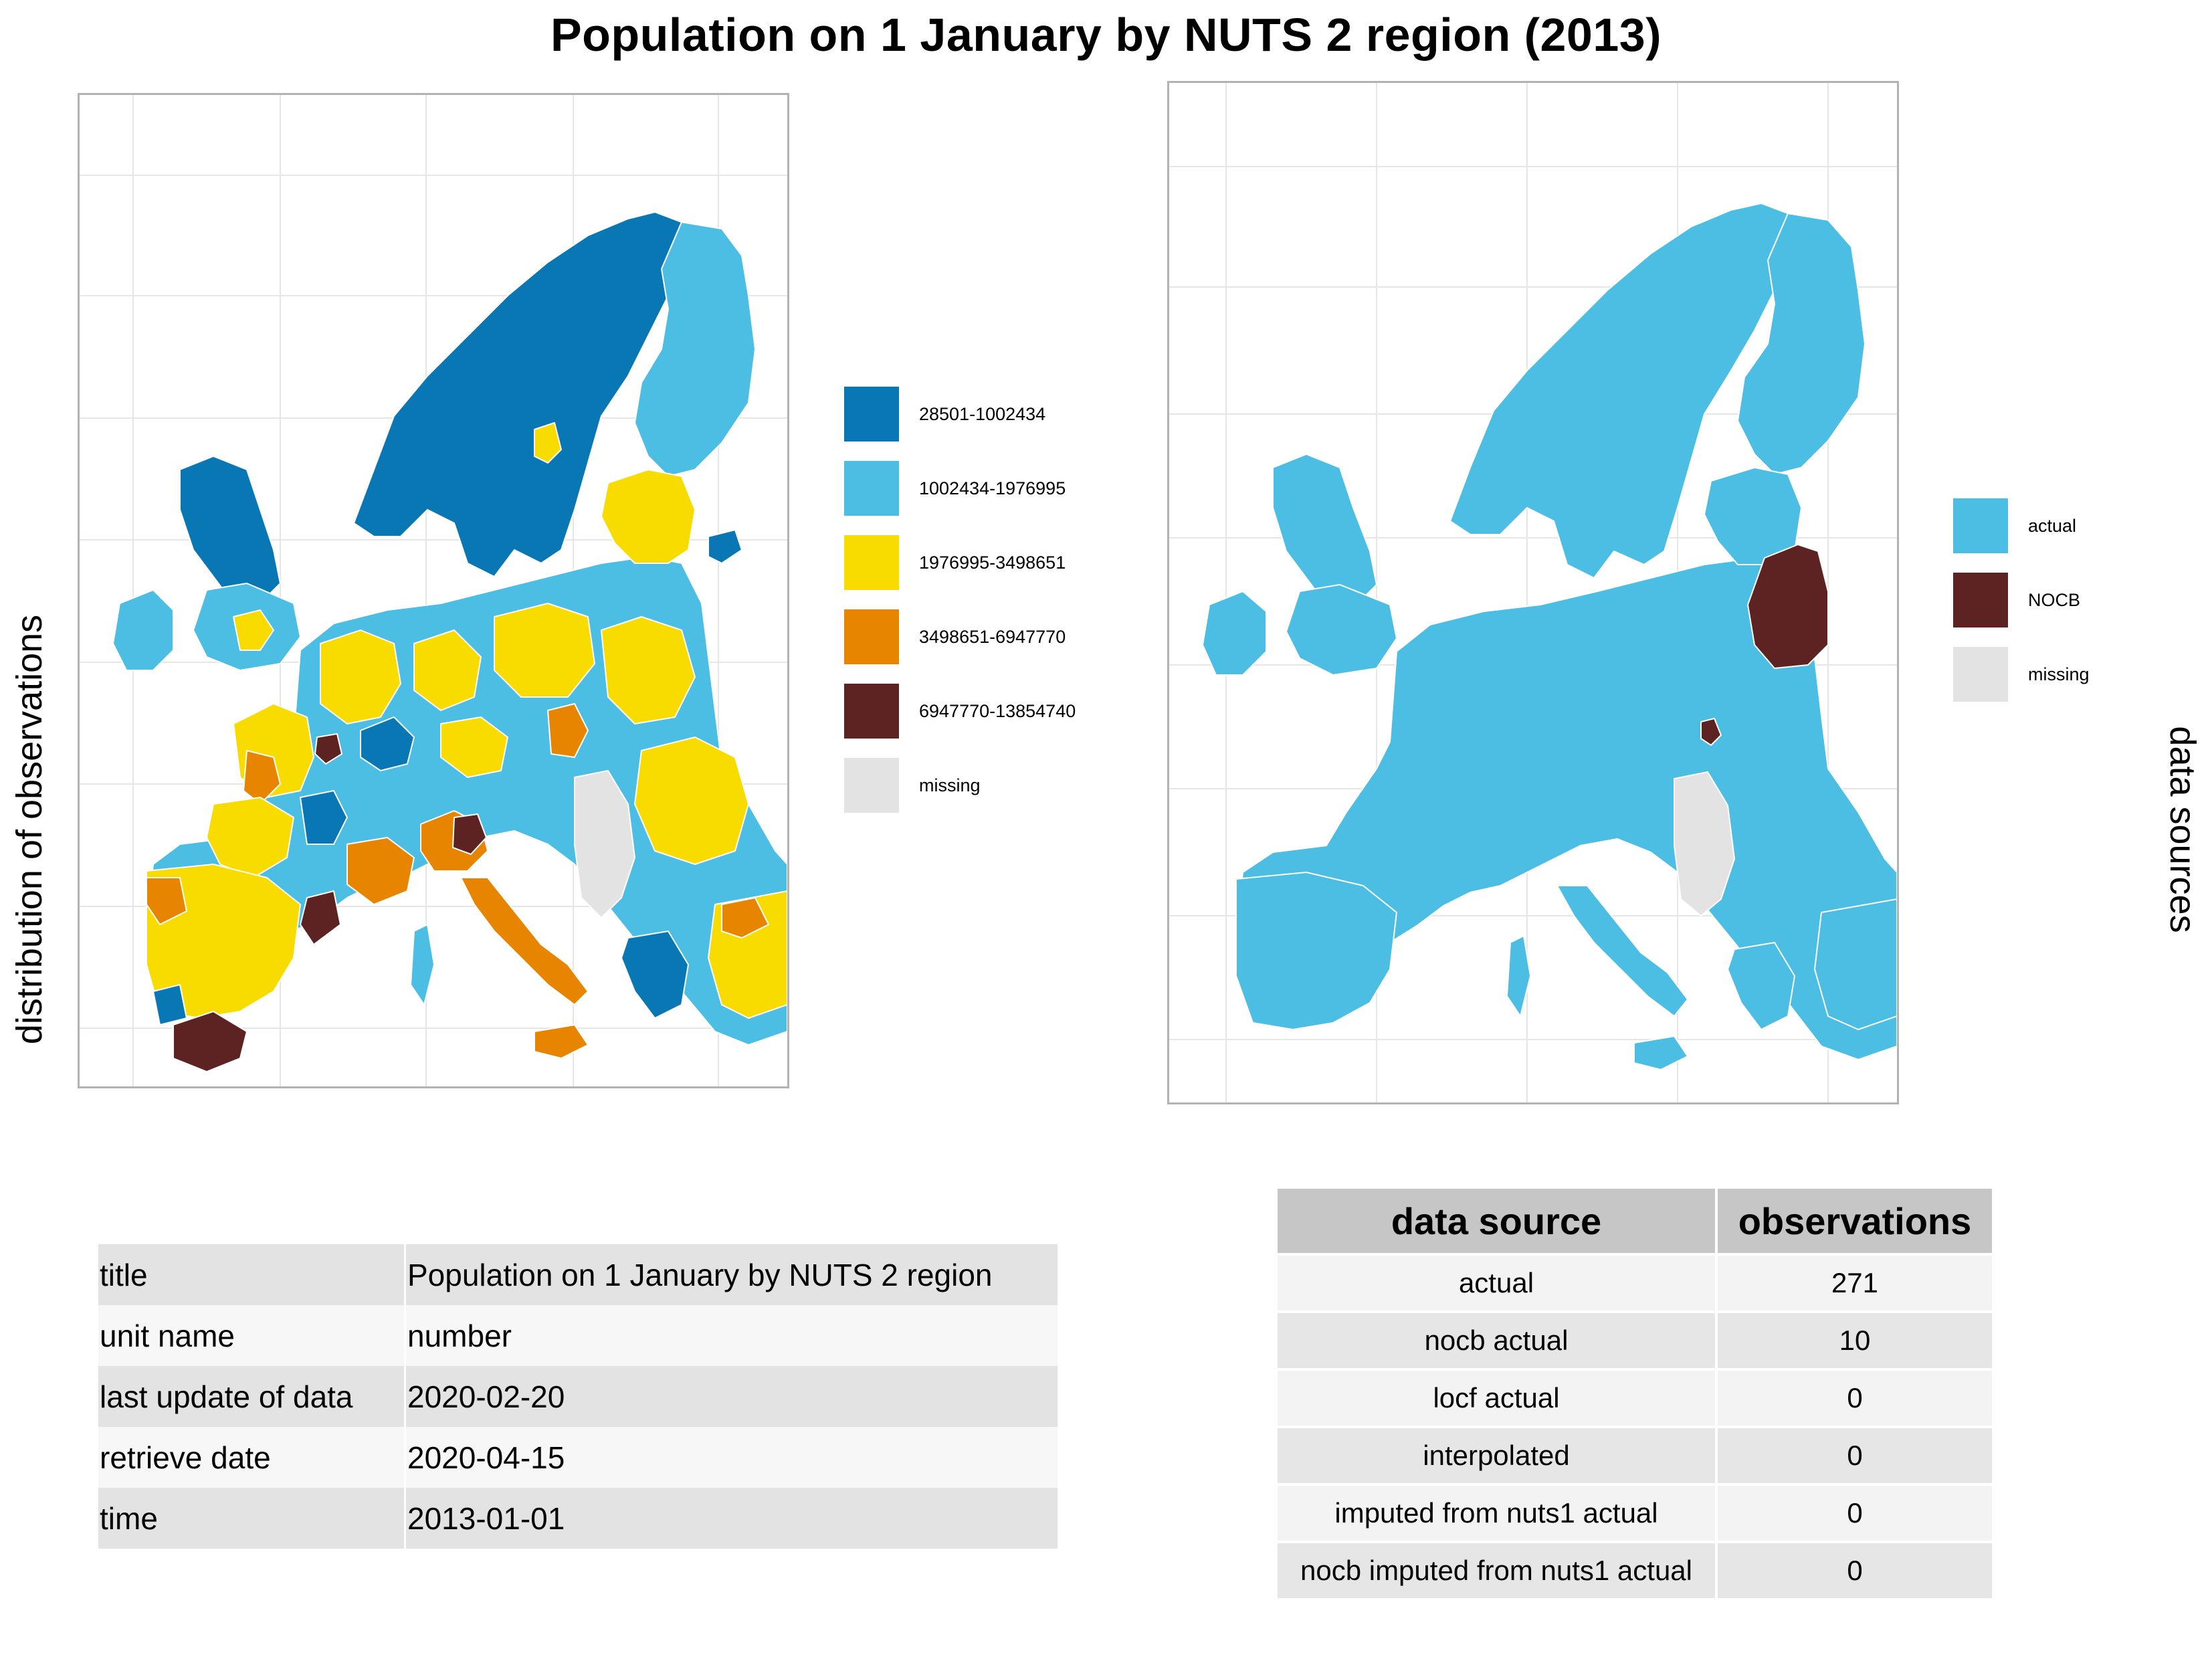 This screenshot has width=2212, height=1659. I want to click on legend-label: 6947770-13854740, so click(997, 711).